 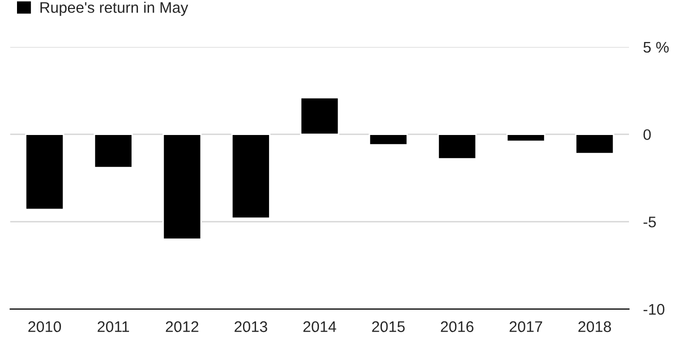 What do you see at coordinates (388, 326) in the screenshot?
I see `x-tick-label: 2015` at bounding box center [388, 326].